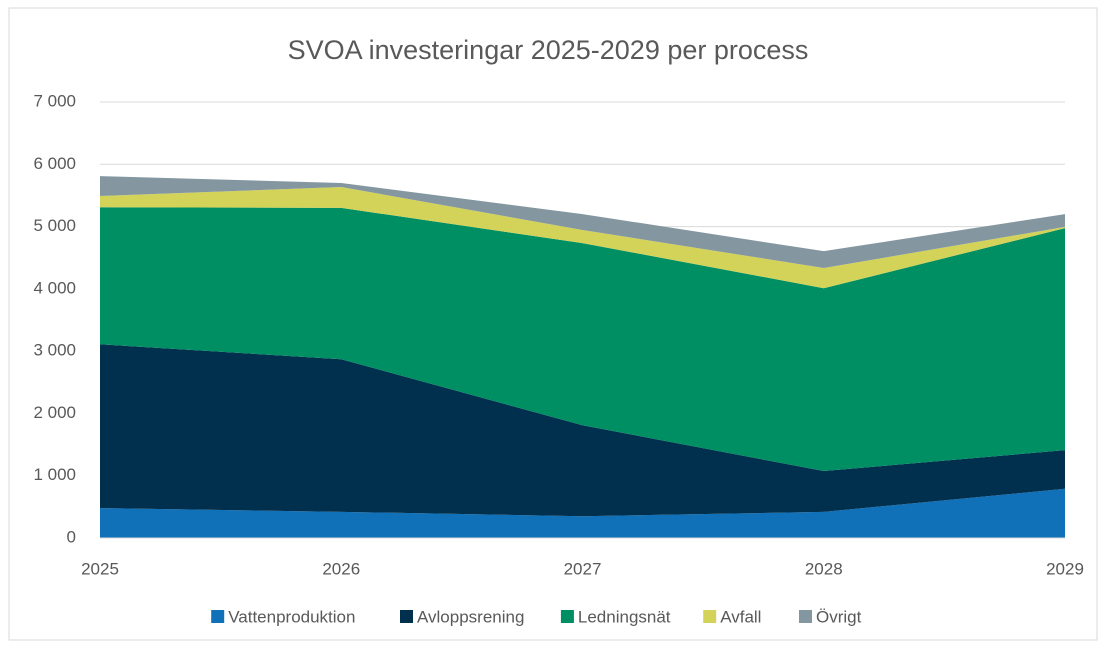  Describe the element at coordinates (824, 568) in the screenshot. I see `x-tick-label: 2028` at that location.